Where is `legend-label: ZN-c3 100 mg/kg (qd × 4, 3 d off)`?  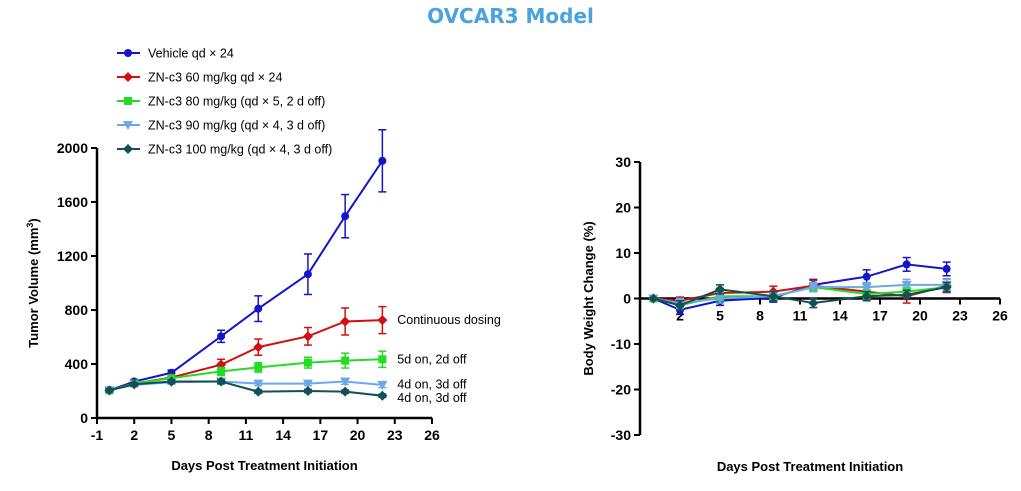 legend-label: ZN-c3 100 mg/kg (qd × 4, 3 d off) is located at coordinates (240, 150).